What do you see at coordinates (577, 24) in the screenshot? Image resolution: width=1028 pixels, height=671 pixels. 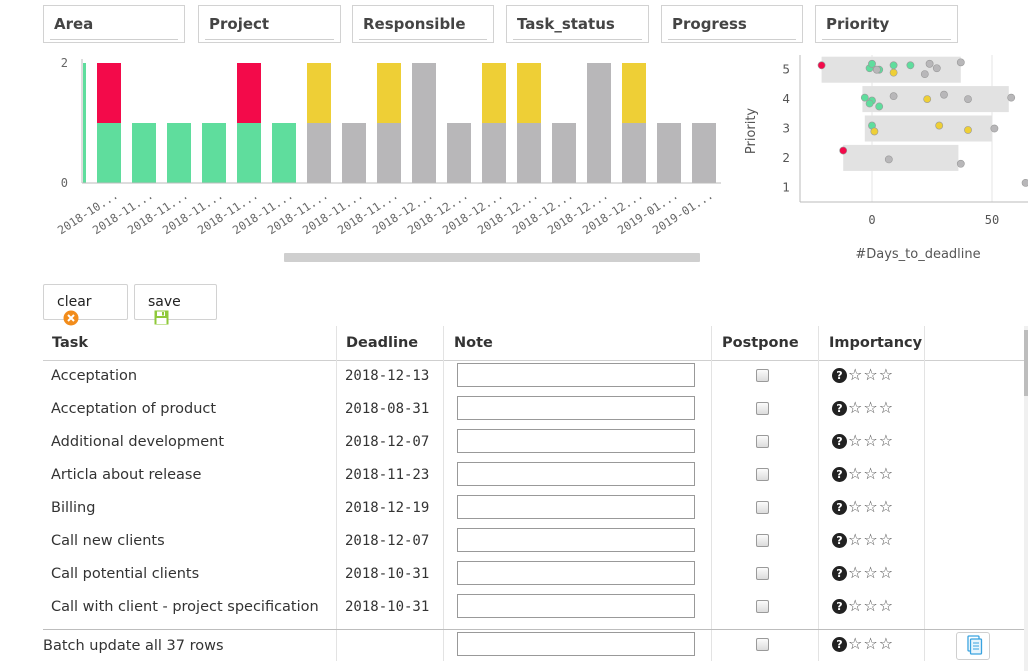 I see `filter-task-status: Task_status` at bounding box center [577, 24].